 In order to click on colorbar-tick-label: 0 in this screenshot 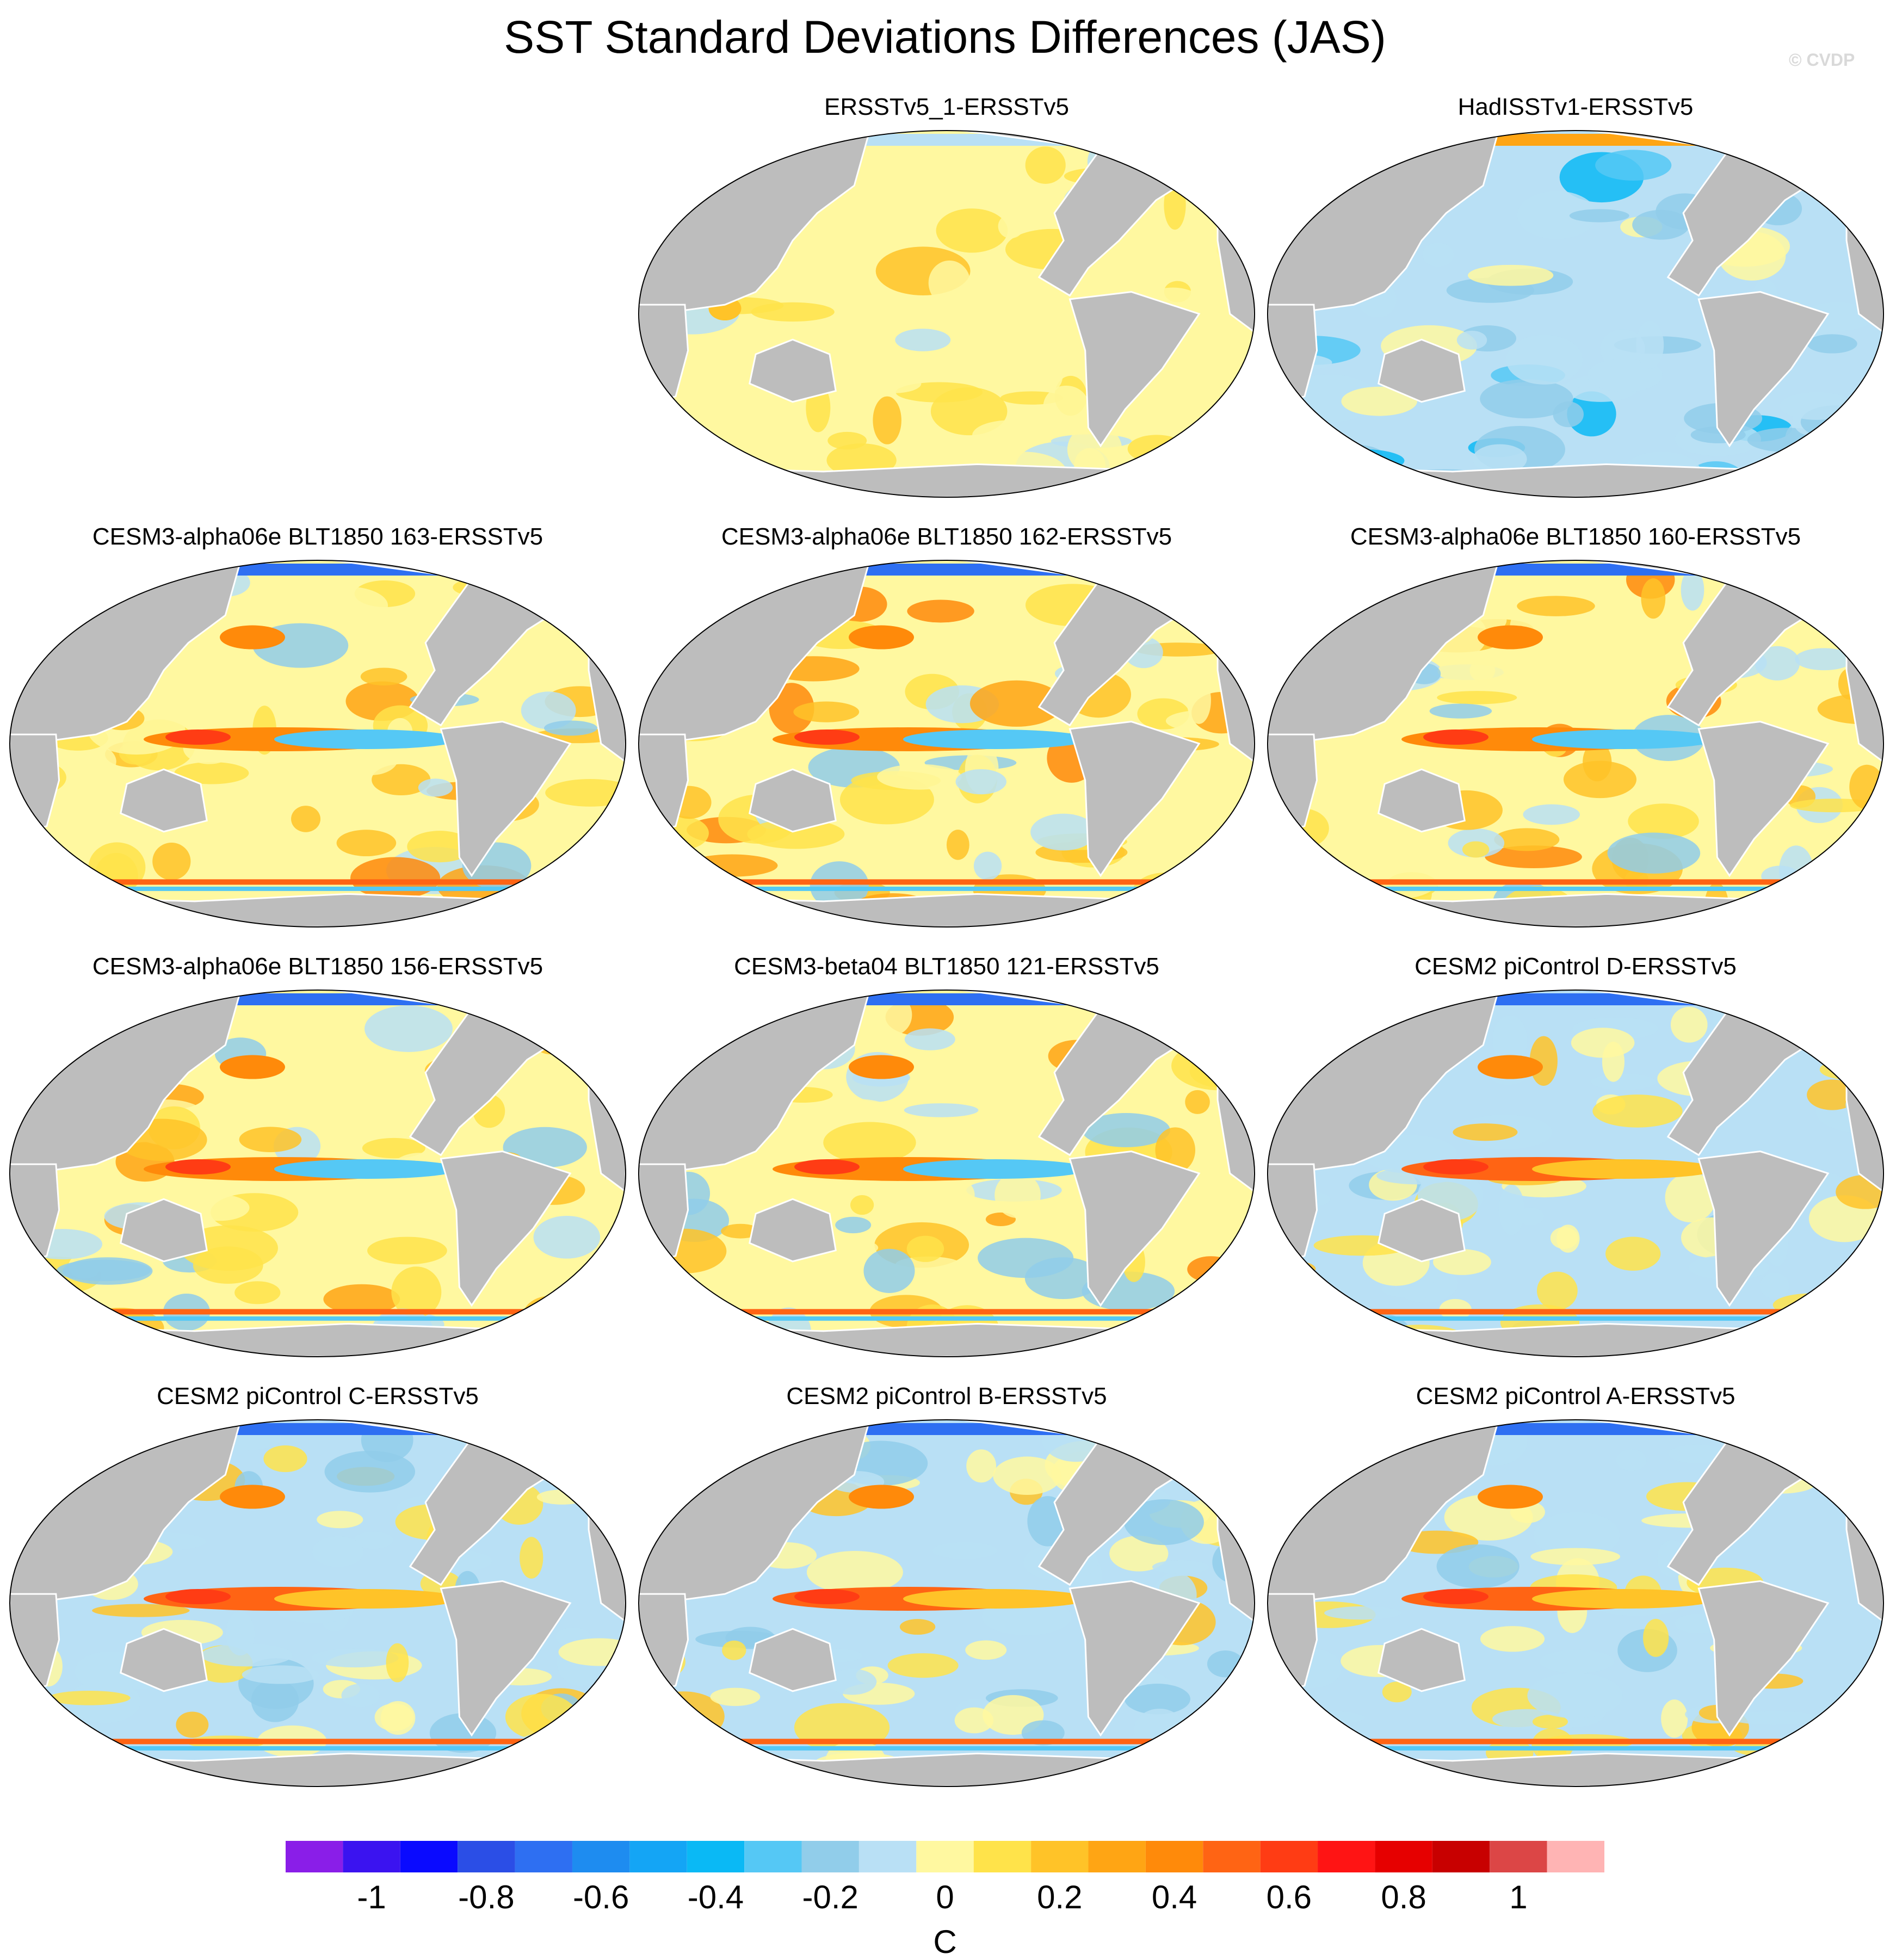, I will do `click(945, 1897)`.